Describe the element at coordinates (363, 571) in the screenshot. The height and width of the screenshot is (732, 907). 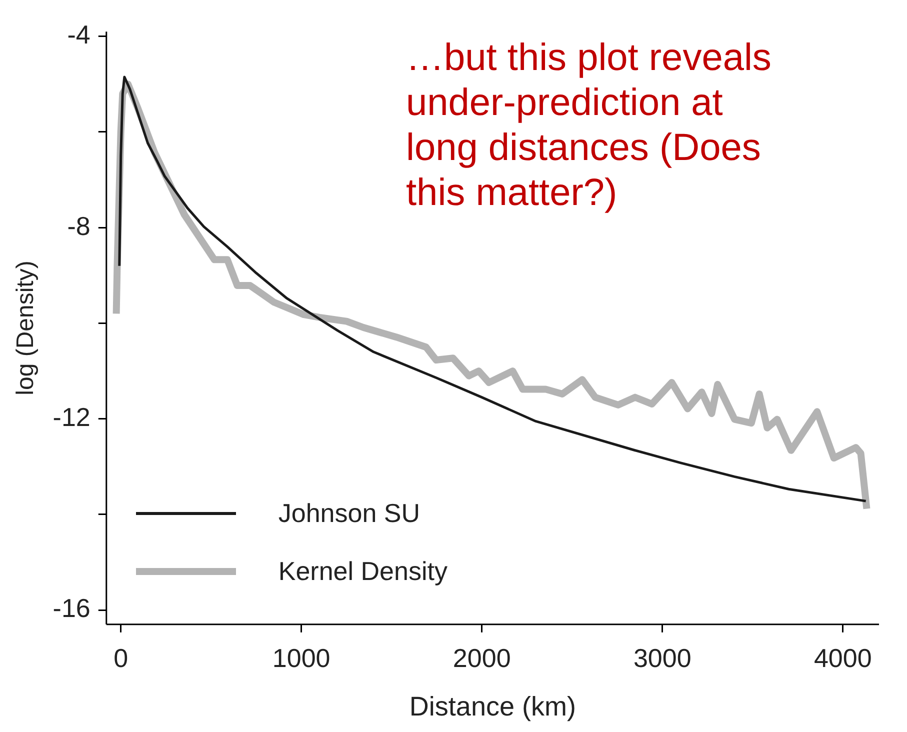
I see `legend-label: Kernel Density` at that location.